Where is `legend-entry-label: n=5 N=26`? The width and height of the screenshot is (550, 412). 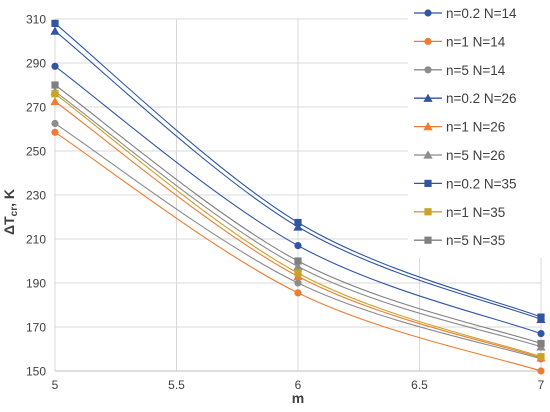
legend-entry-label: n=5 N=26 is located at coordinates (475, 155).